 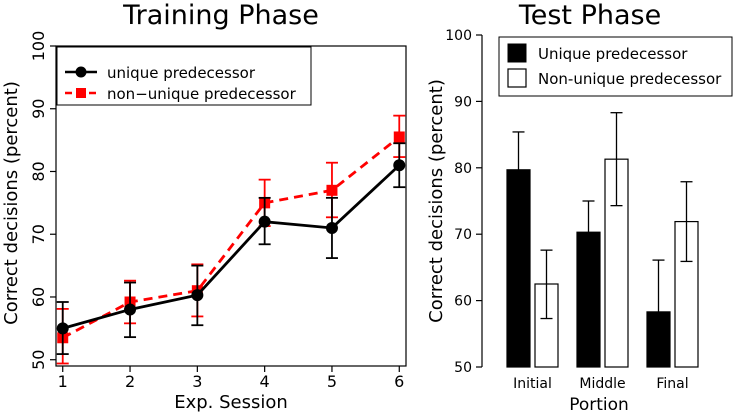 I want to click on test-x-tick-label: Middle, so click(x=602, y=384).